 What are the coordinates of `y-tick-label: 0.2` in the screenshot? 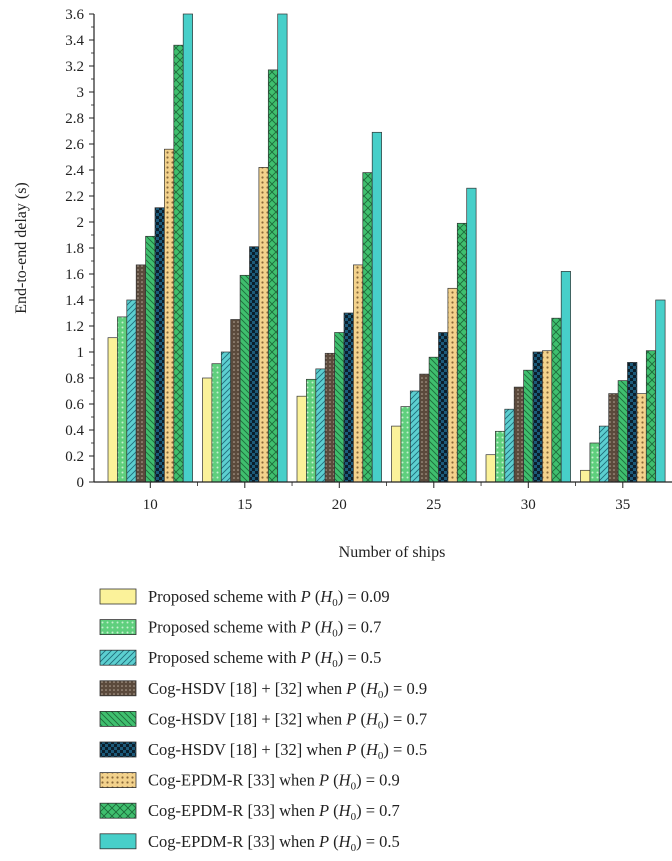 It's located at (74, 457).